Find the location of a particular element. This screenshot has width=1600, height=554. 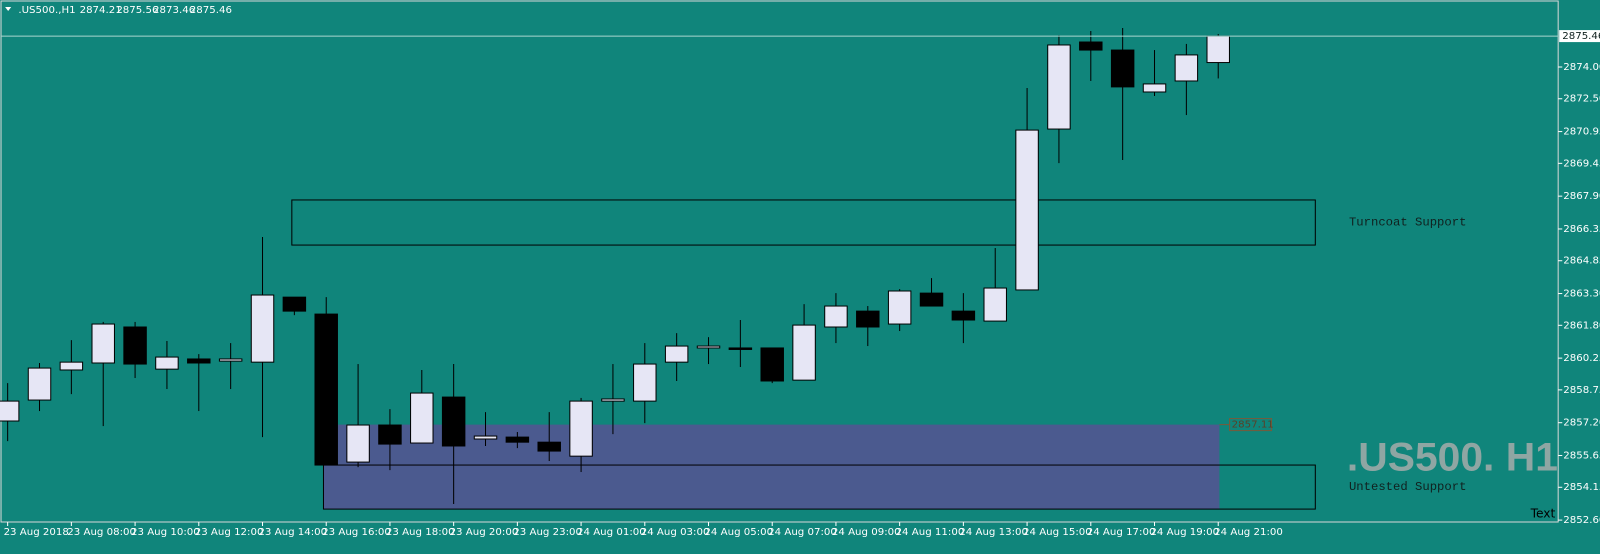

current-price-box is located at coordinates (1579, 36).